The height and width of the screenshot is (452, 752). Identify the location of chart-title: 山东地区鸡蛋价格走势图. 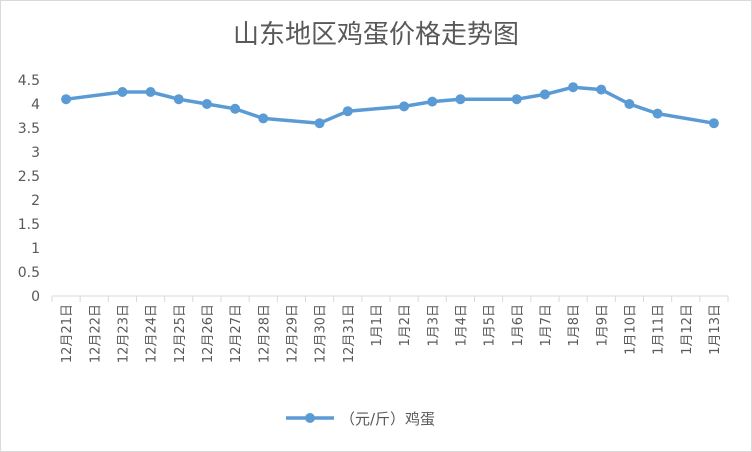
(375, 35).